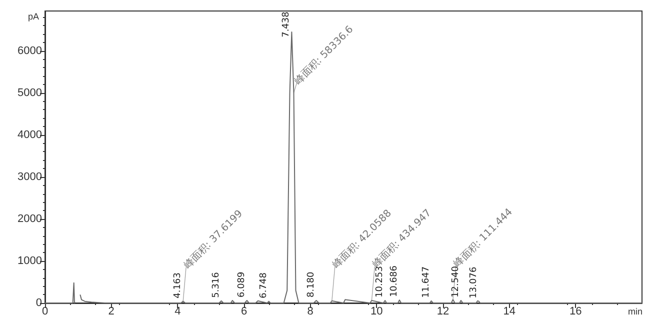  Describe the element at coordinates (244, 312) in the screenshot. I see `x-tick-label: 6` at that location.